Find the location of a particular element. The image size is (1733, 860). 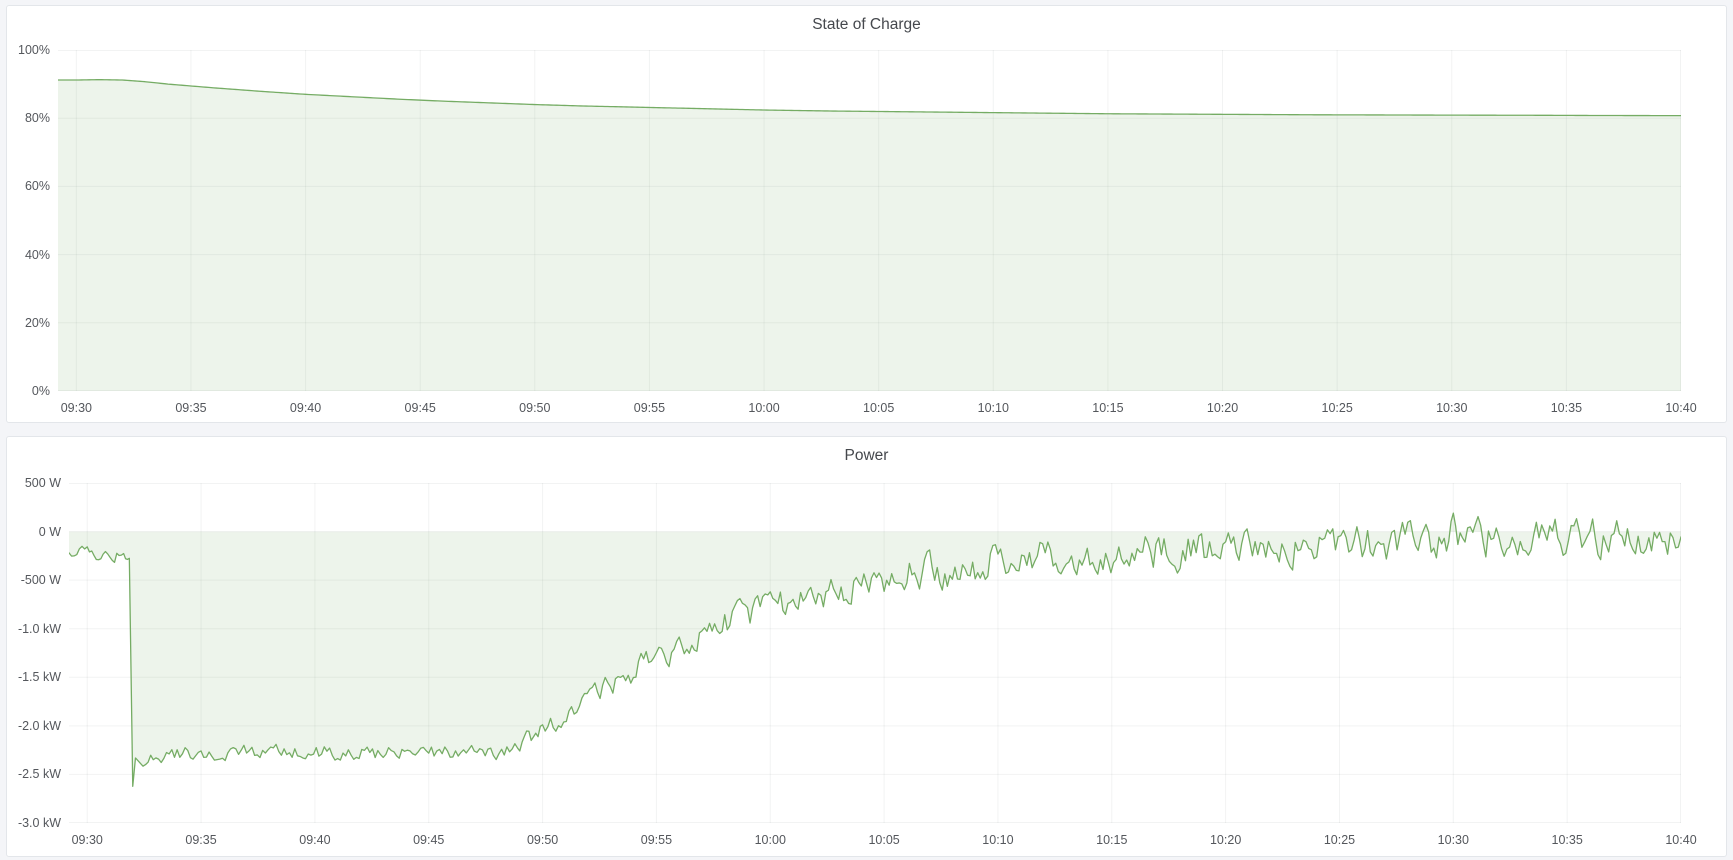

y-tick-label: 40% is located at coordinates (37, 254).